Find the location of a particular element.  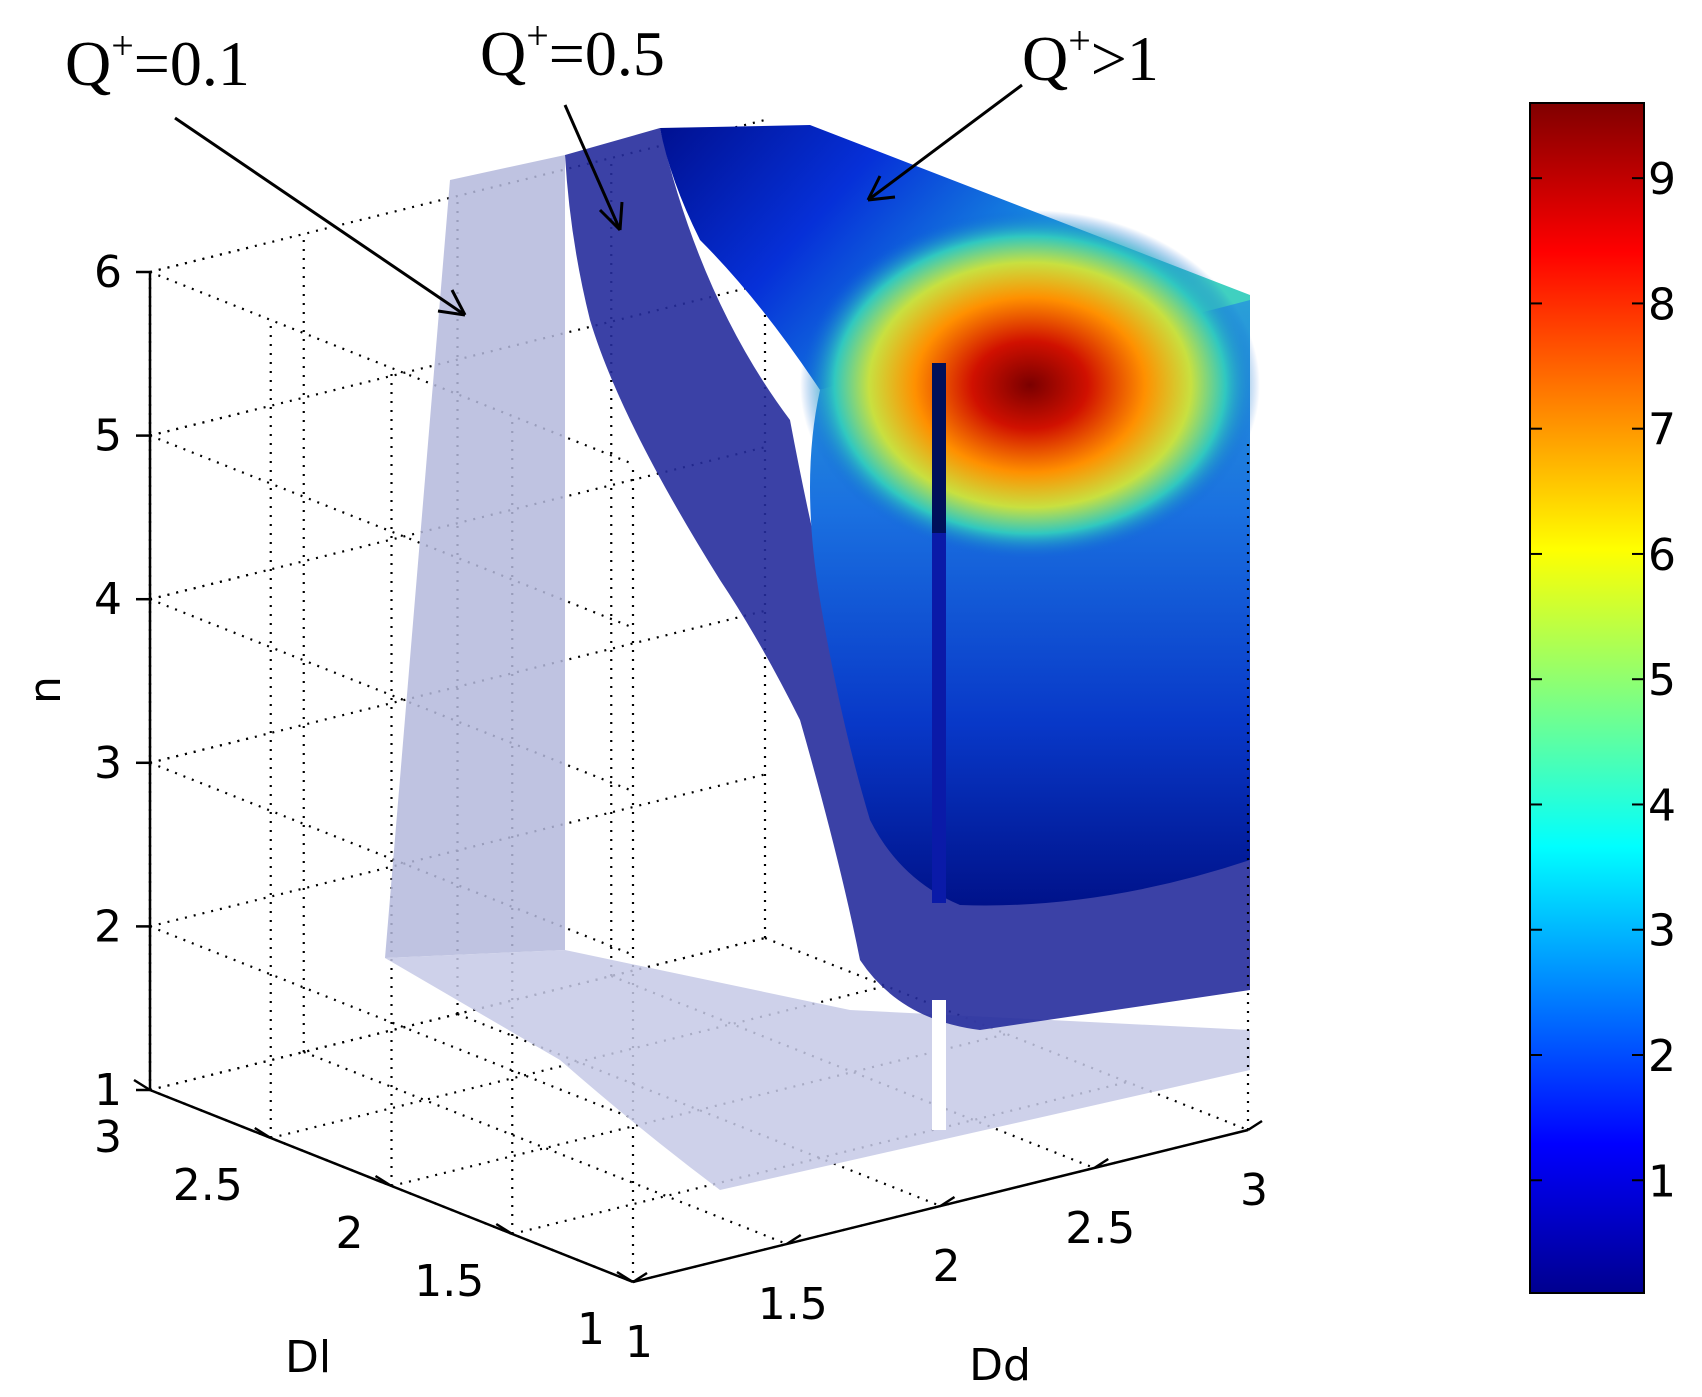

surface-q0.1-wall is located at coordinates (475, 556).